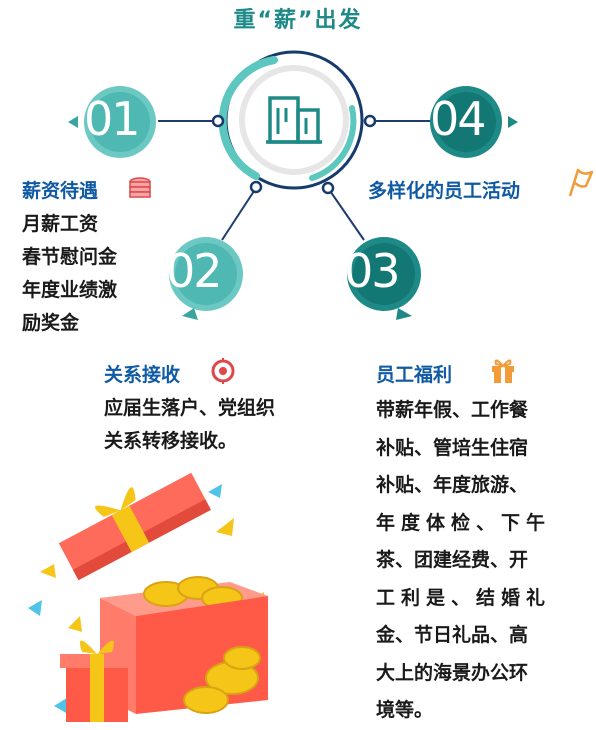 This screenshot has height=730, width=596. Describe the element at coordinates (452, 447) in the screenshot. I see `list-item: 补贴、管培生住宿` at that location.